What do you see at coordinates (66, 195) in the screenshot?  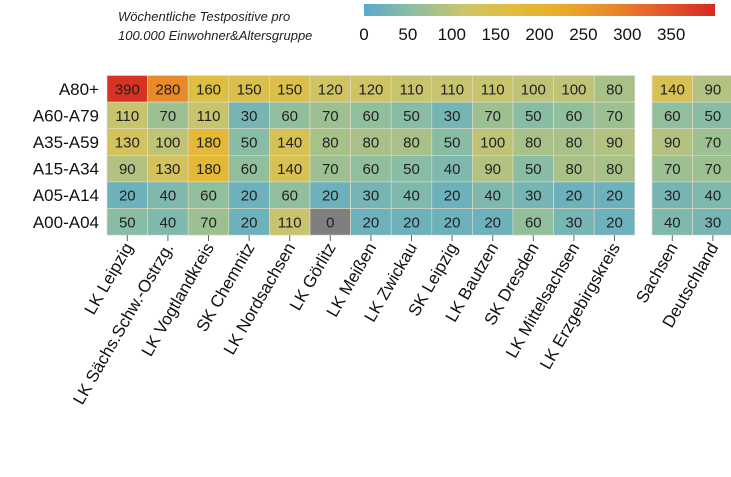 I see `row-label: A05-A14` at bounding box center [66, 195].